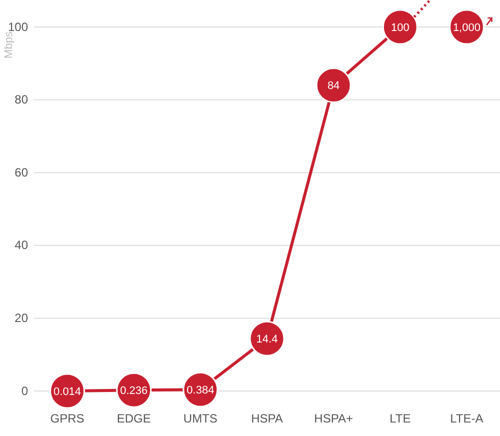  I want to click on x-tick-label: UMTS, so click(200, 419).